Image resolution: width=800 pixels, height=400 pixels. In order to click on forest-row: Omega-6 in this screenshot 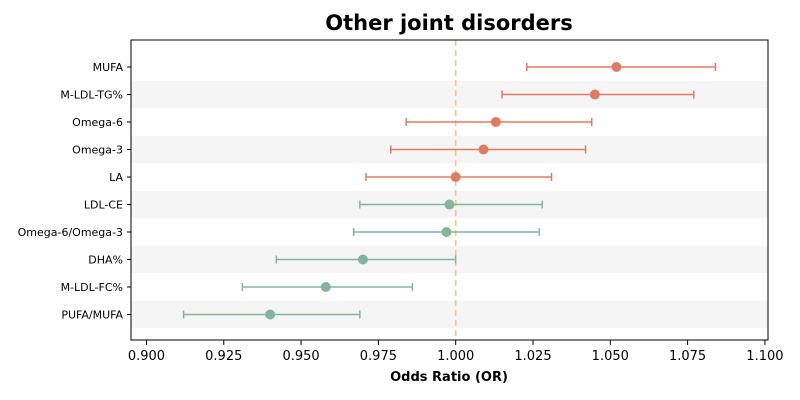, I will do `click(332, 122)`.